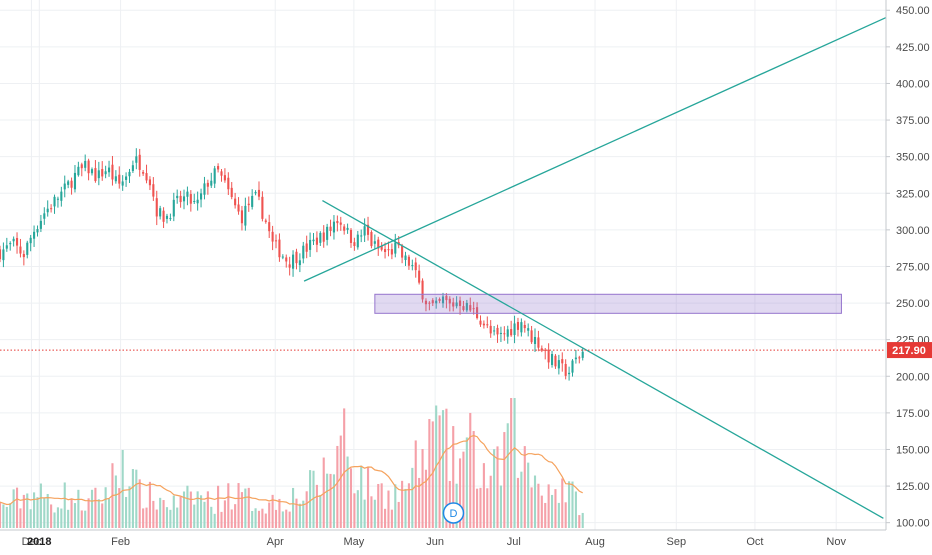  What do you see at coordinates (120, 542) in the screenshot?
I see `x-tick-label: Feb` at bounding box center [120, 542].